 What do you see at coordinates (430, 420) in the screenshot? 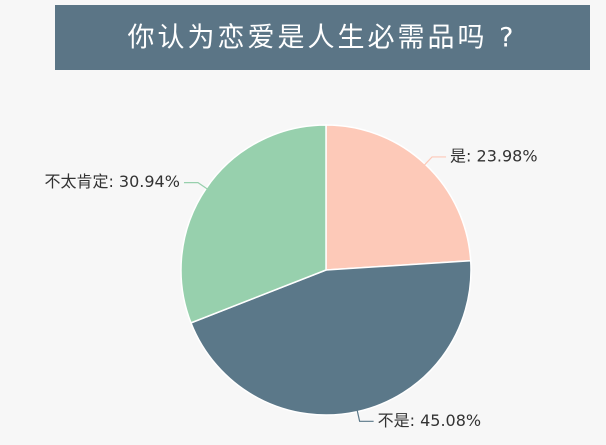
I see `slice-label: 不是: 45.08%` at bounding box center [430, 420].